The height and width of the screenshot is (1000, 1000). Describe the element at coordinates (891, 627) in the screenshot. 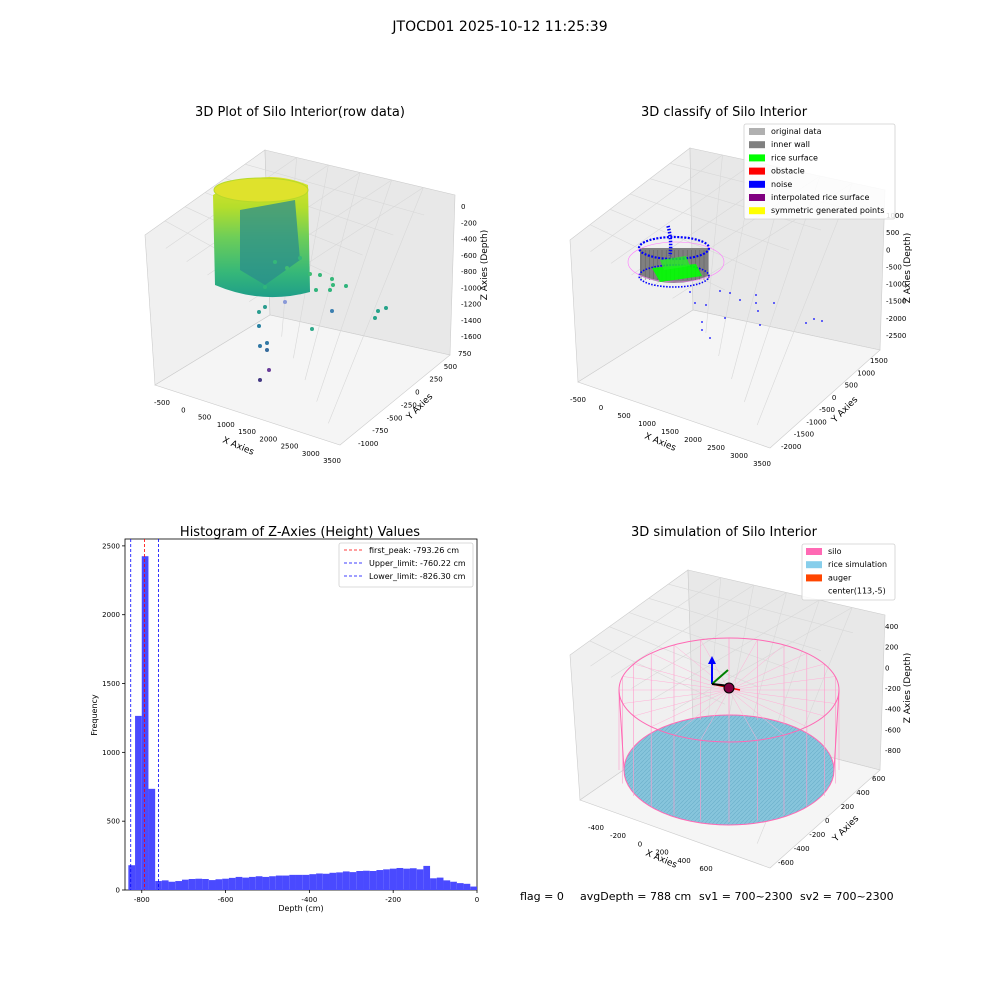

I see `p4-z-tick-6: 400` at that location.